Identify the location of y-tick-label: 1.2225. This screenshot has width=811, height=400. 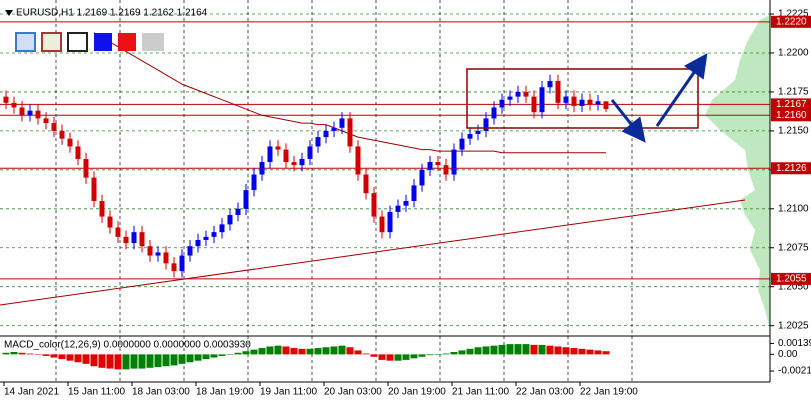
(793, 14).